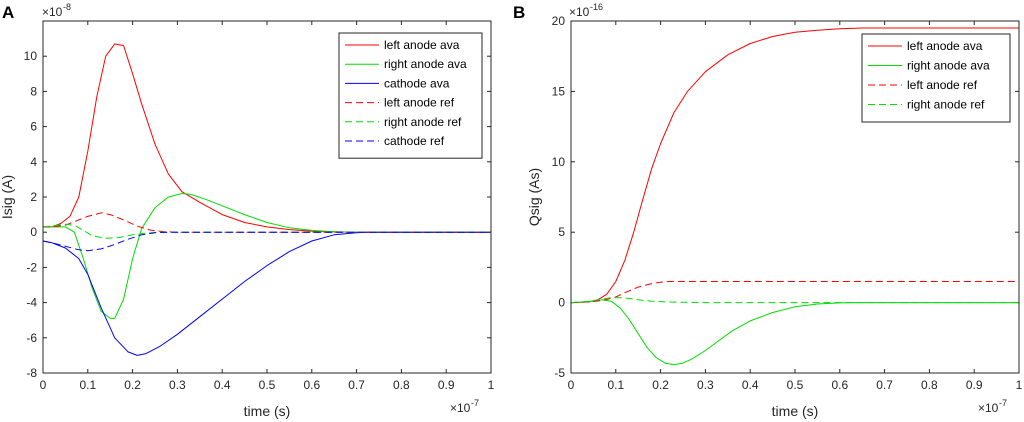  Describe the element at coordinates (266, 293) in the screenshot. I see `series-line-cathode-ava` at that location.